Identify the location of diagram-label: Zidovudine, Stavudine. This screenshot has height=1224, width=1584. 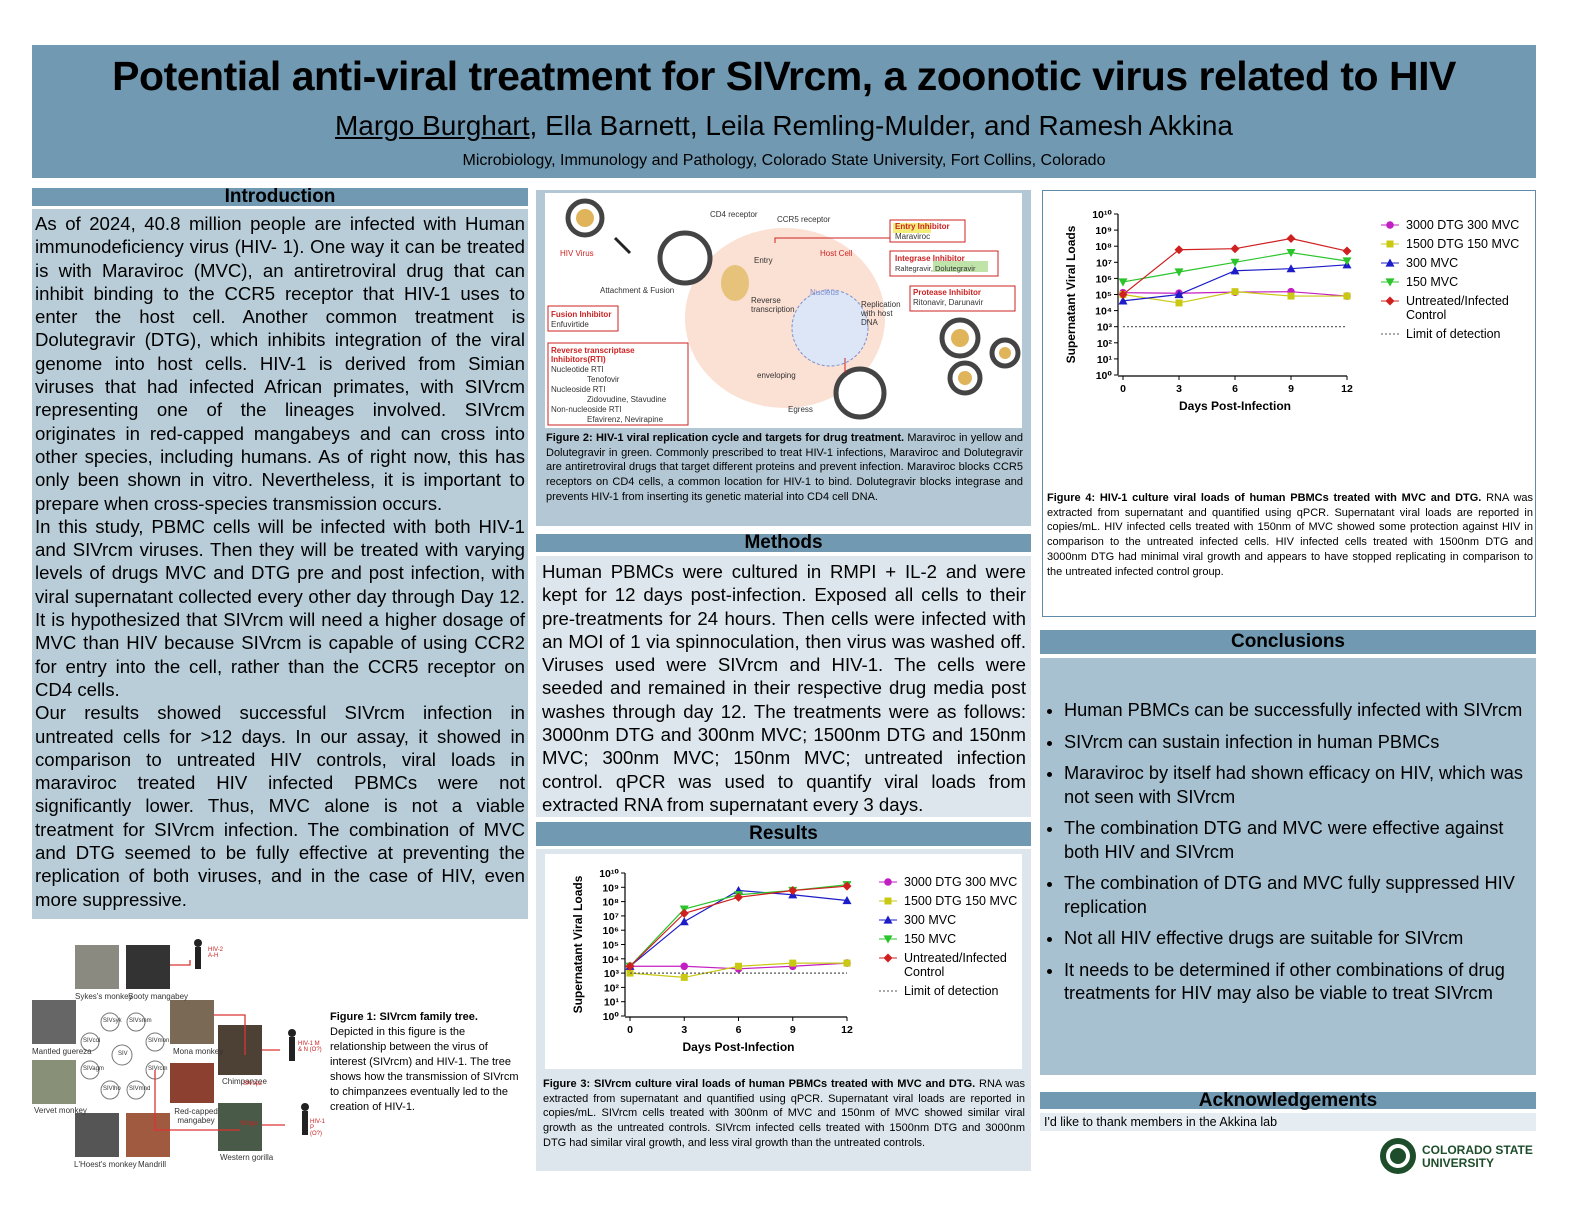
(627, 399).